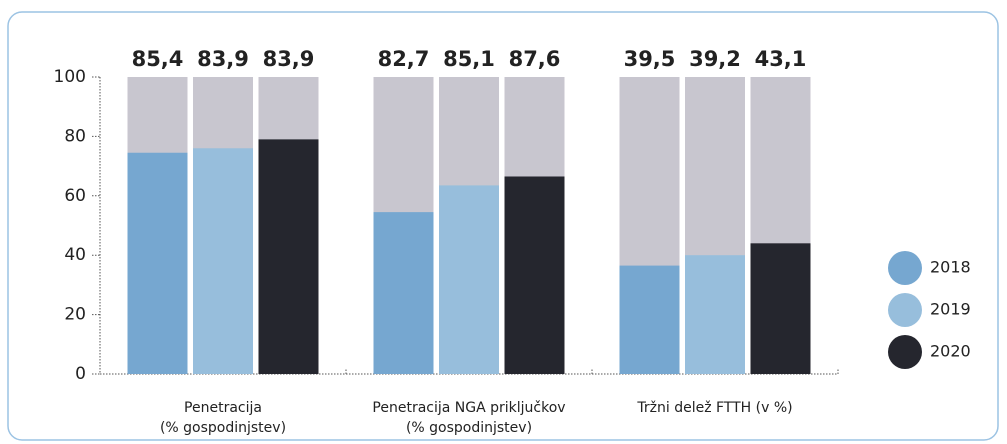 This screenshot has width=1007, height=444. What do you see at coordinates (75, 255) in the screenshot?
I see `y-tick-label: 40` at bounding box center [75, 255].